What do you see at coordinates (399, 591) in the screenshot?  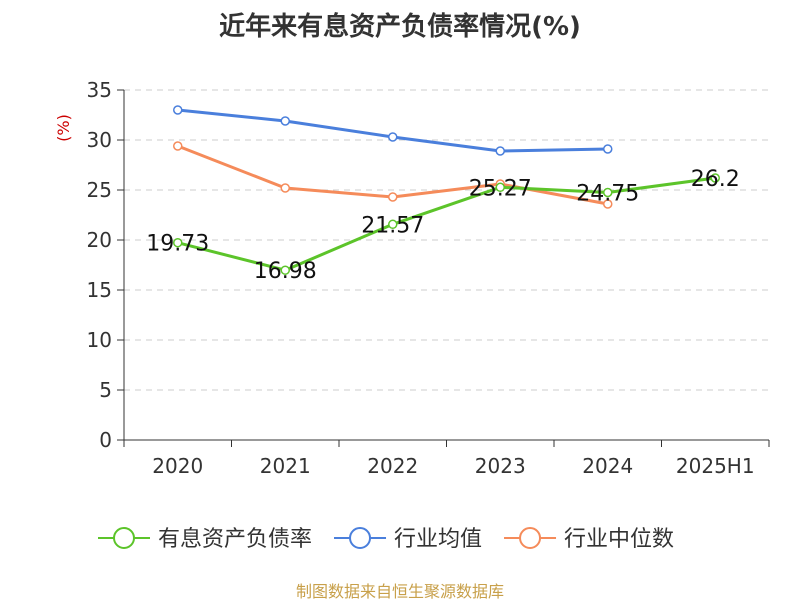 I see `data-source-note: 制图数据来自恒生聚源数据库` at bounding box center [399, 591].